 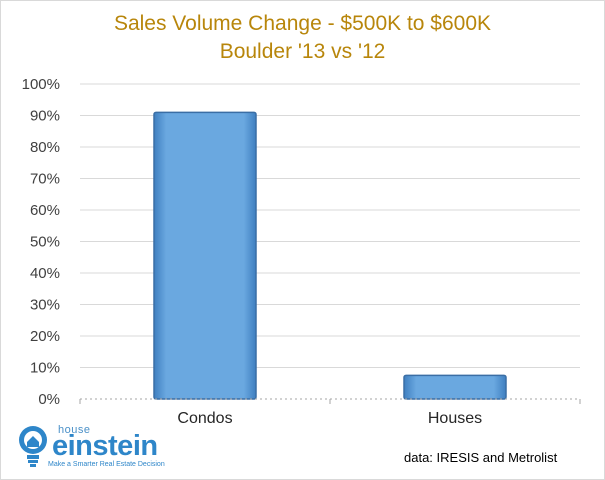 What do you see at coordinates (205, 255) in the screenshot?
I see `bar-condos` at bounding box center [205, 255].